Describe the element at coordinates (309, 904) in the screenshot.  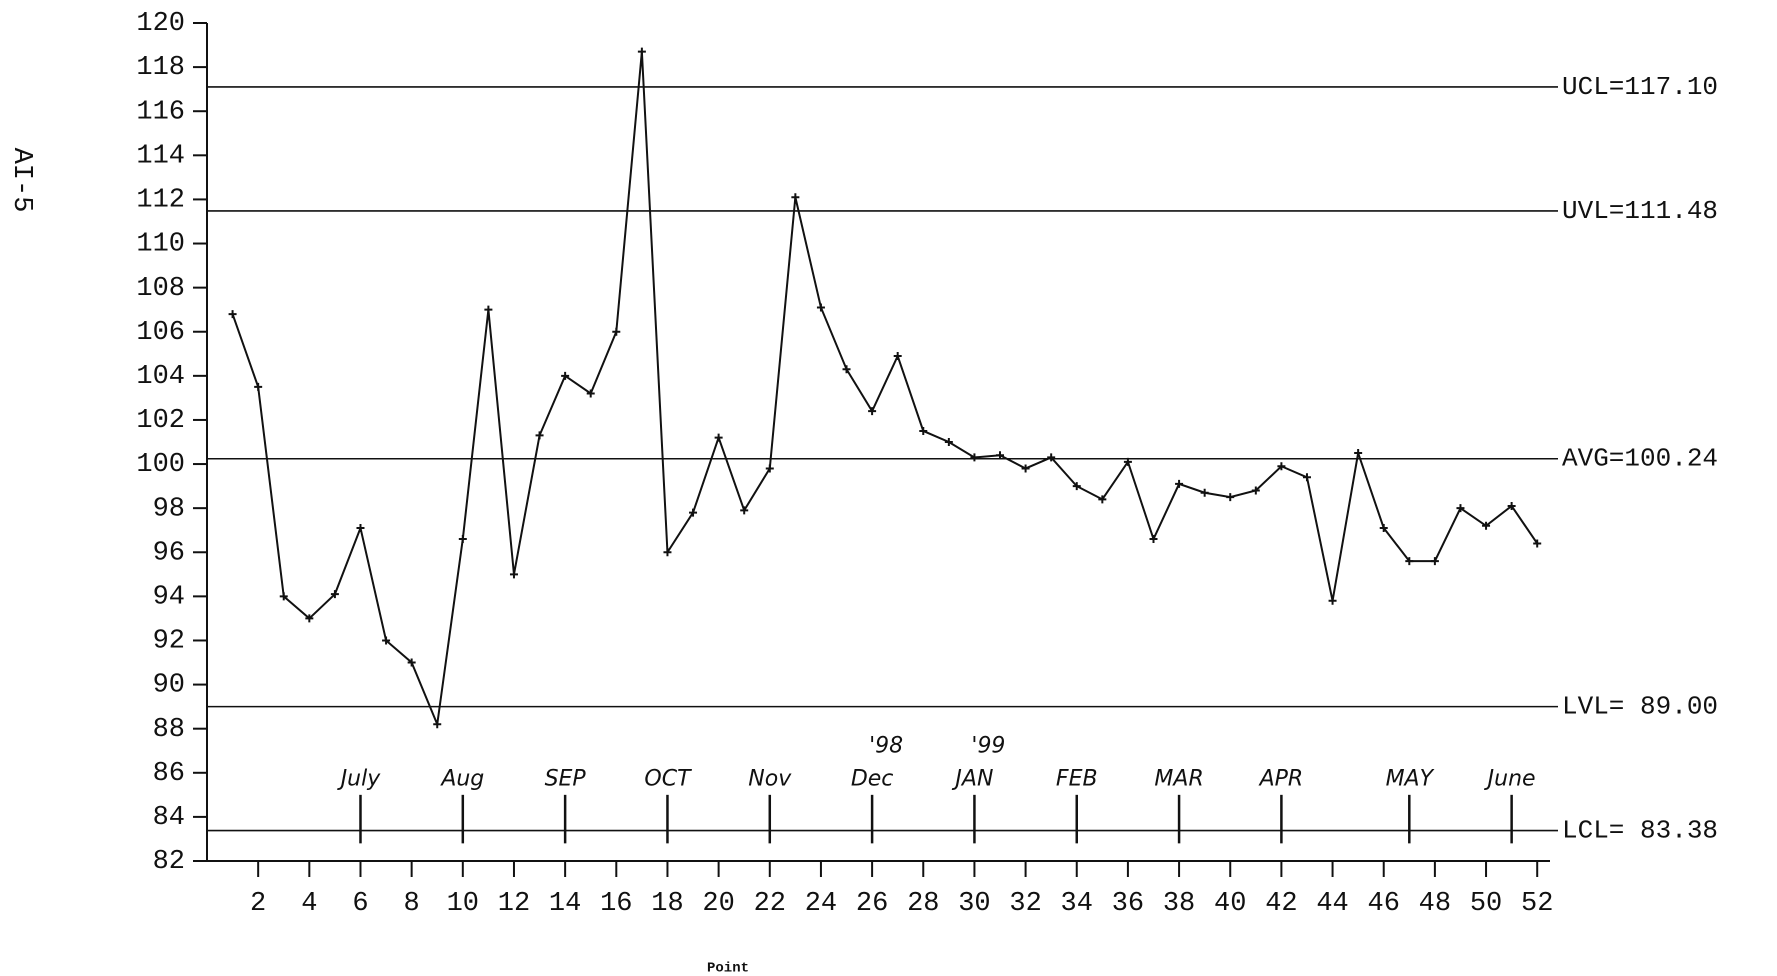
I see `x-tick-label: 4` at that location.